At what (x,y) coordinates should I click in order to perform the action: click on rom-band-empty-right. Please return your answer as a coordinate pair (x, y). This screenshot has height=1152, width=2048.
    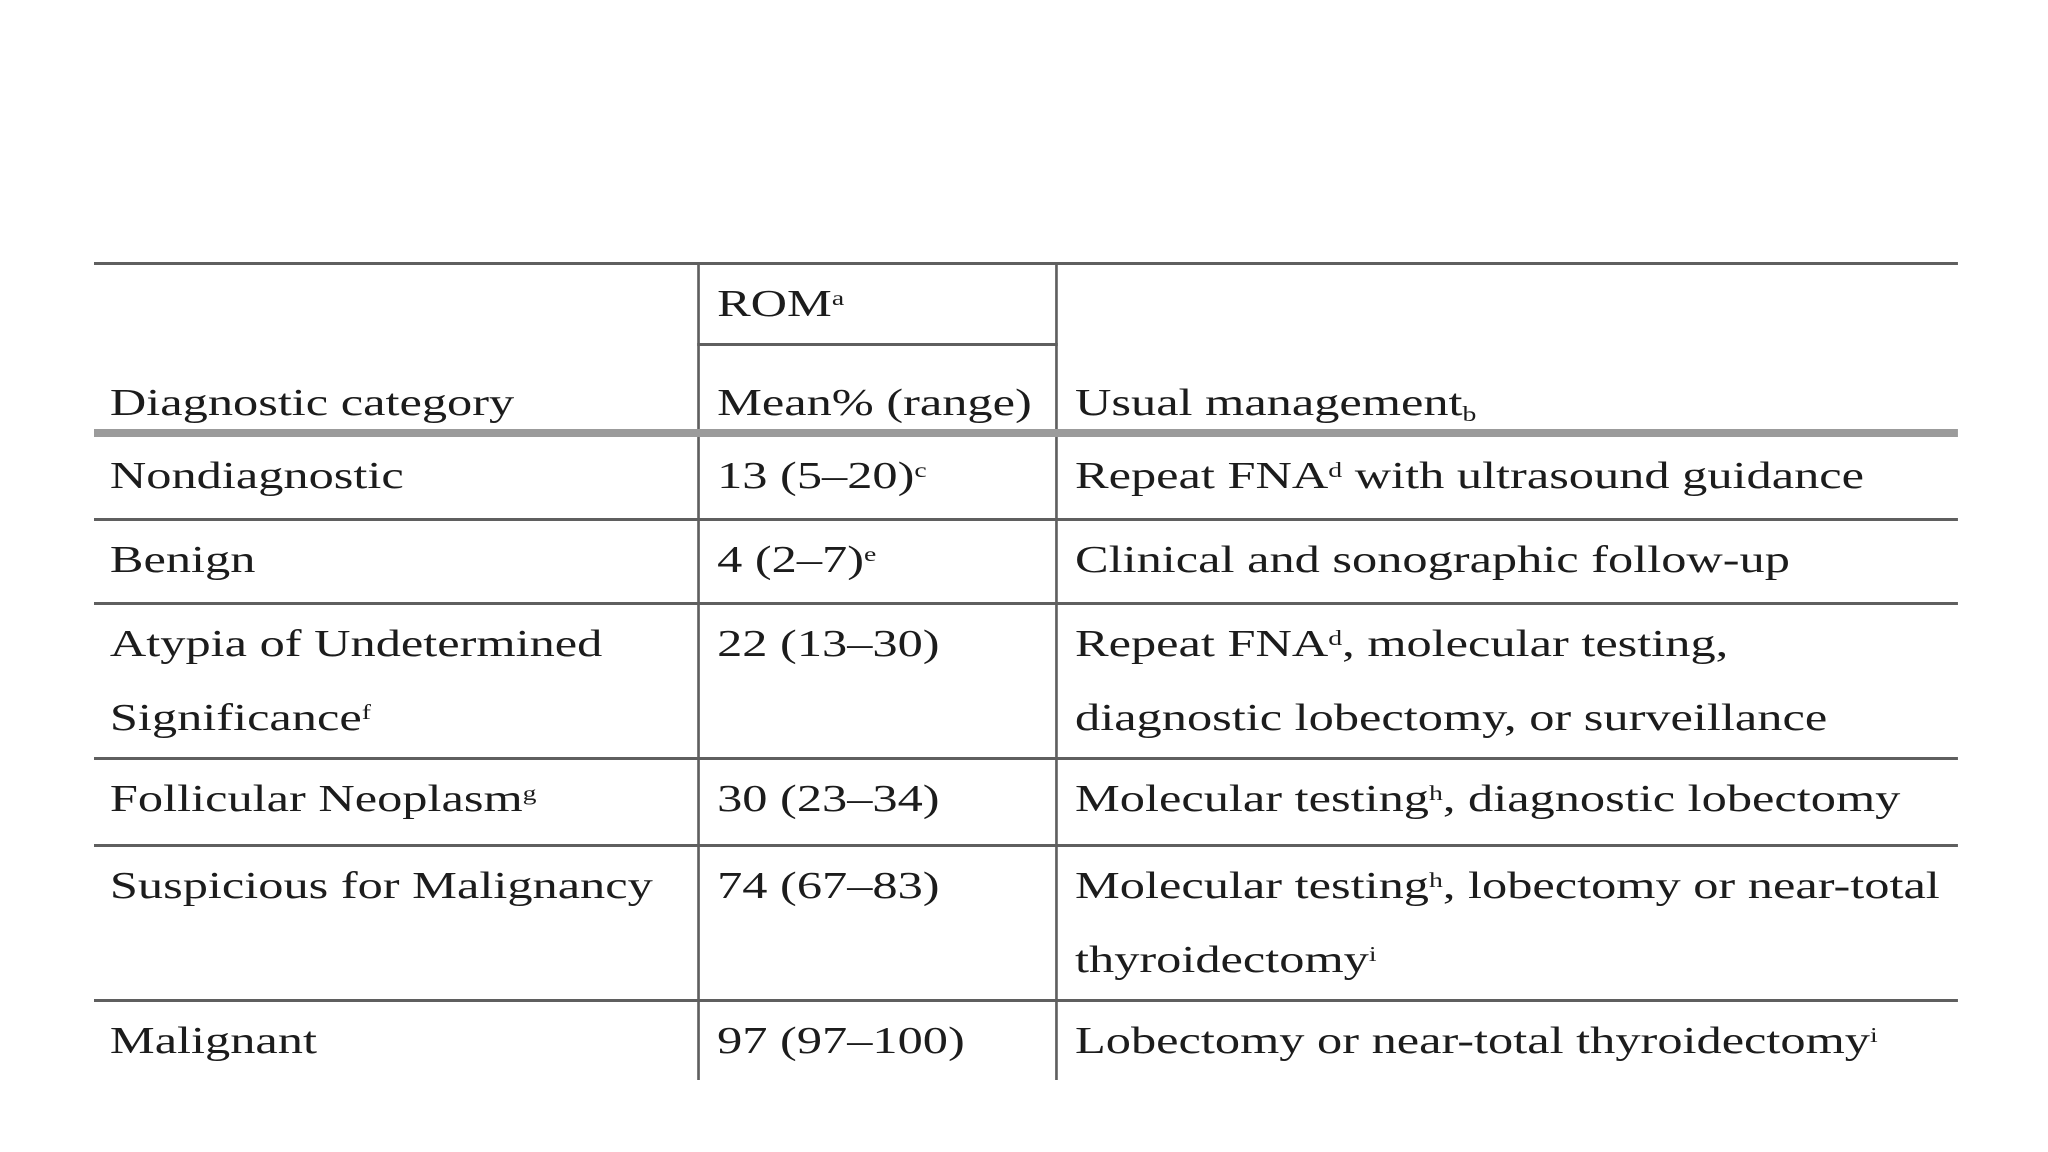
    Looking at the image, I should click on (1508, 305).